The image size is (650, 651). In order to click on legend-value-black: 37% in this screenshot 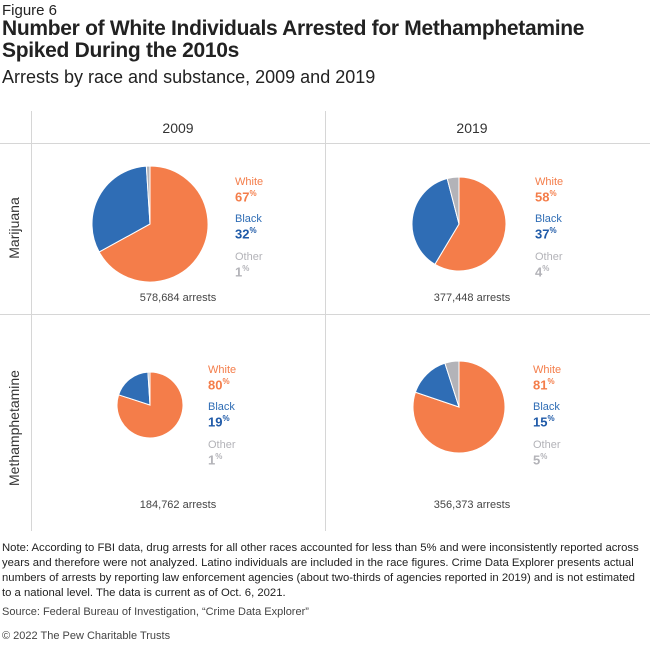, I will do `click(549, 232)`.